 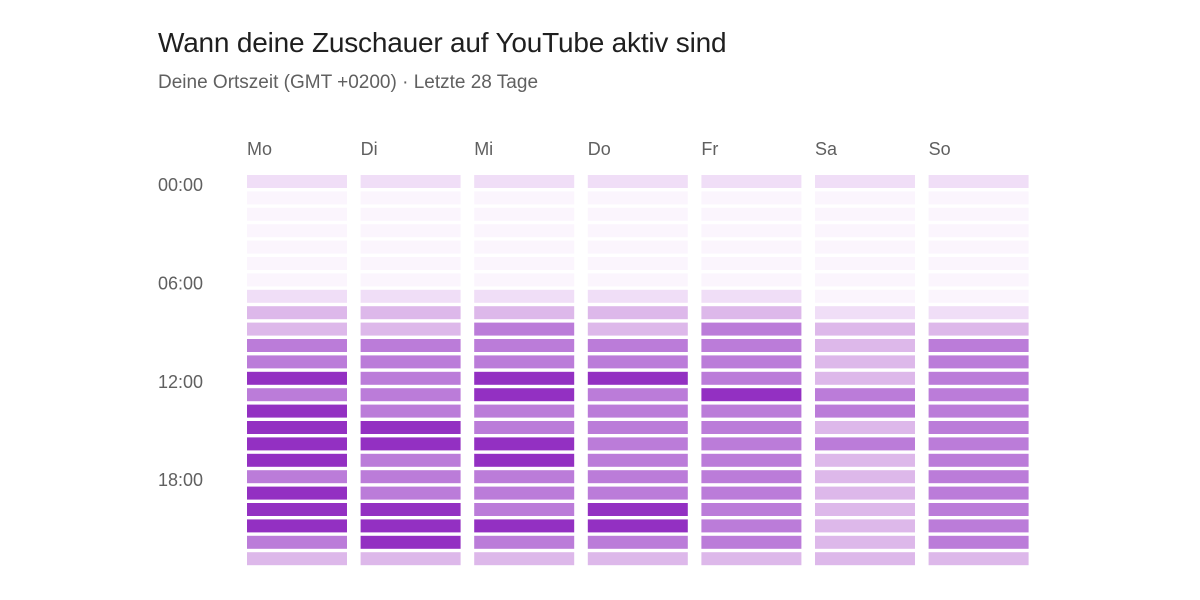 I want to click on heatmap-cell-so-h22, so click(x=978, y=542).